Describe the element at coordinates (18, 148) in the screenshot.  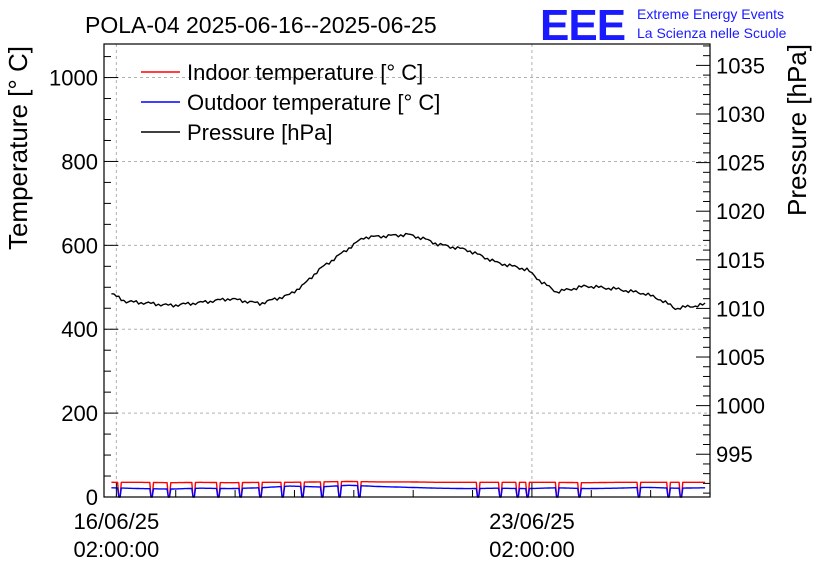
I see `y-axis-label: Temperature [° C]` at that location.